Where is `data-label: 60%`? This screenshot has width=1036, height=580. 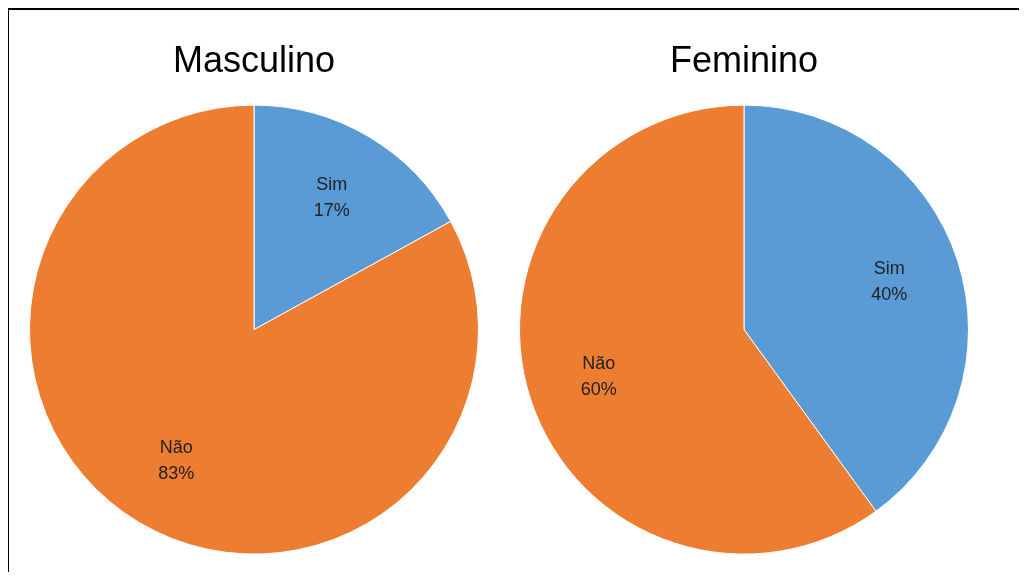 data-label: 60% is located at coordinates (598, 388).